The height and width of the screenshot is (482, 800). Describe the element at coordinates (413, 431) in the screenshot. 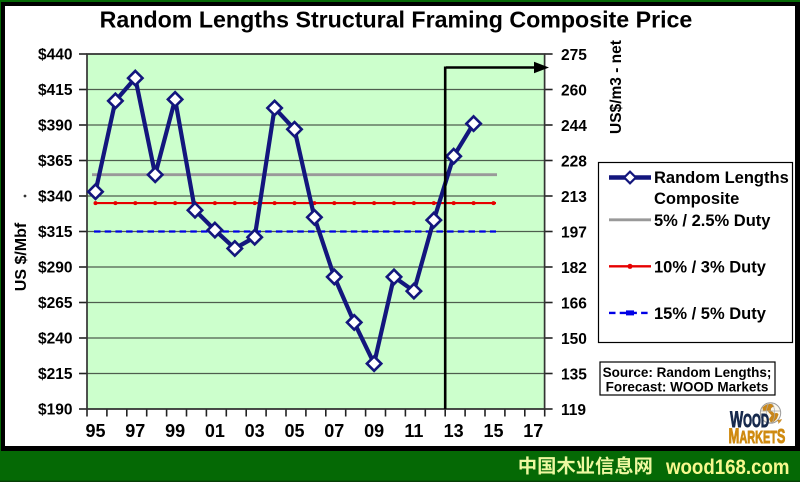

I see `svg-text: 11` at that location.